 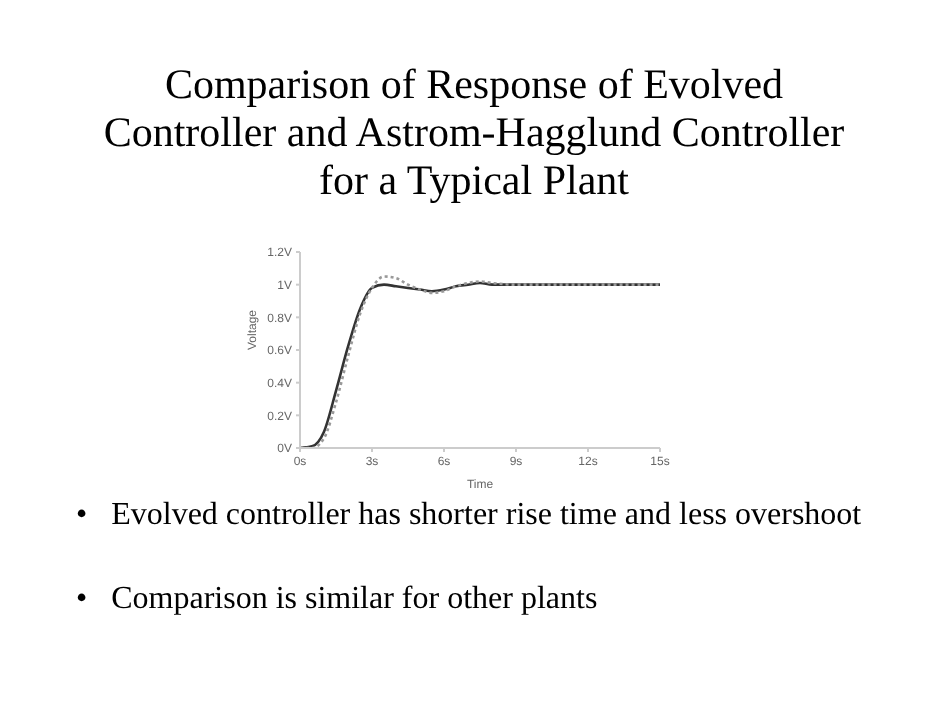 What do you see at coordinates (470, 516) in the screenshot?
I see `text: • Evolved controller has shorter rise time and less overshoot` at bounding box center [470, 516].